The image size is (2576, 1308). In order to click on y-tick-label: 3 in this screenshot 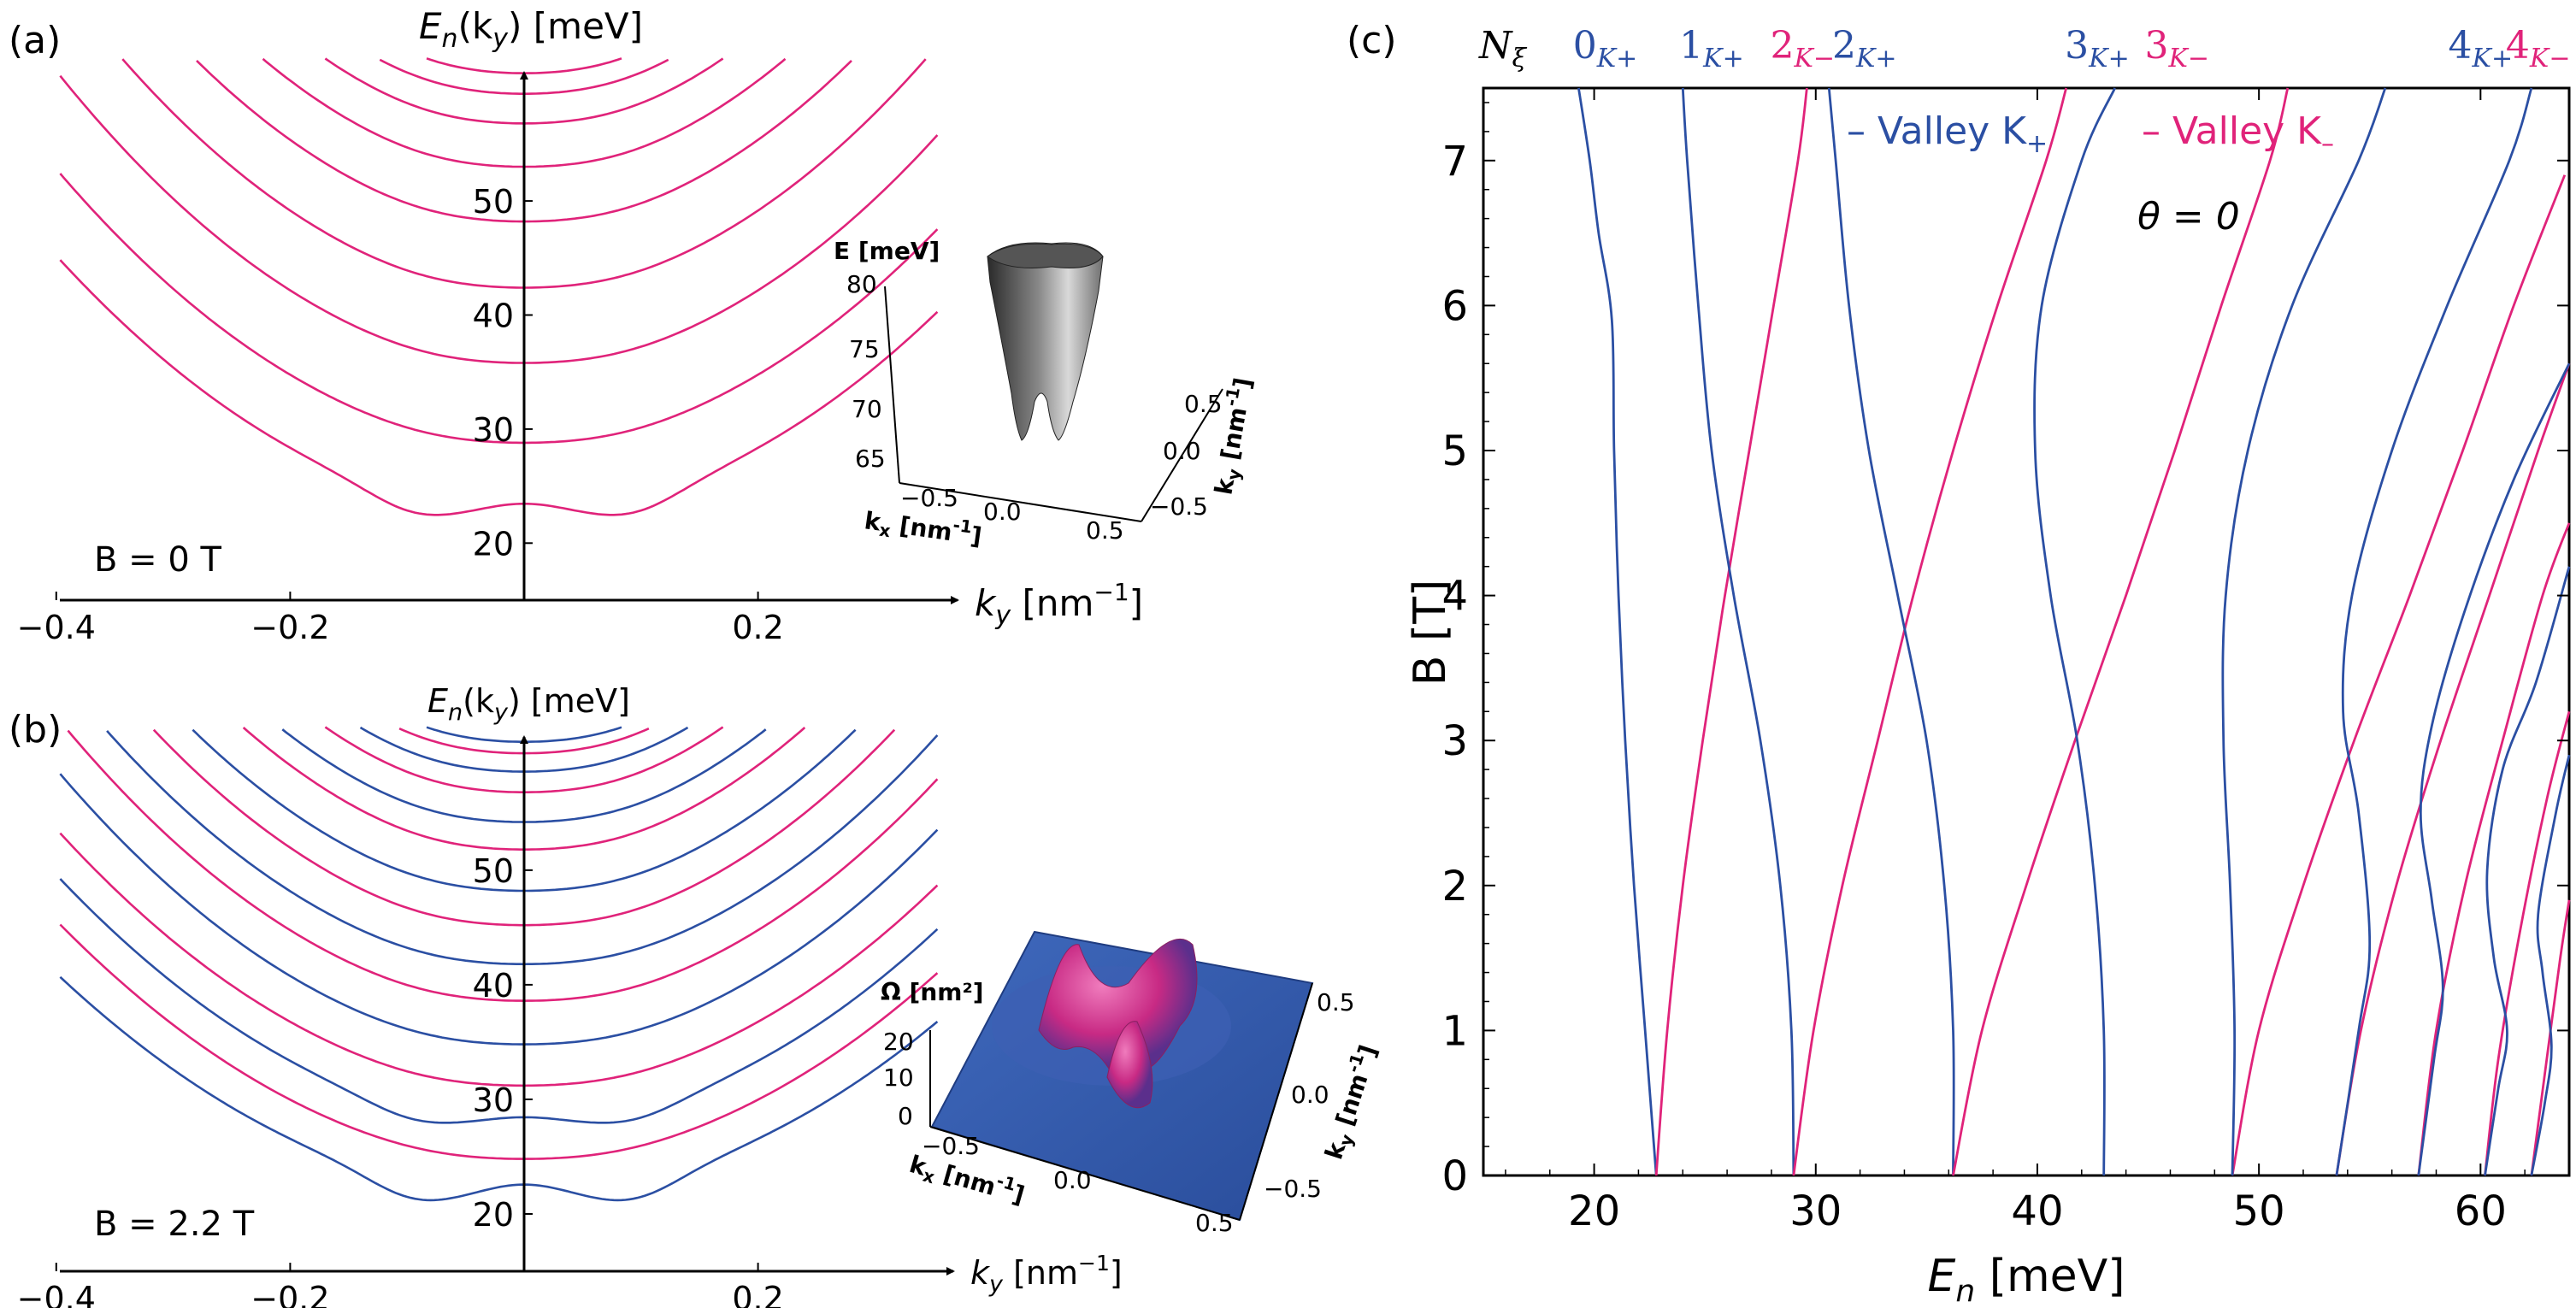, I will do `click(1454, 741)`.